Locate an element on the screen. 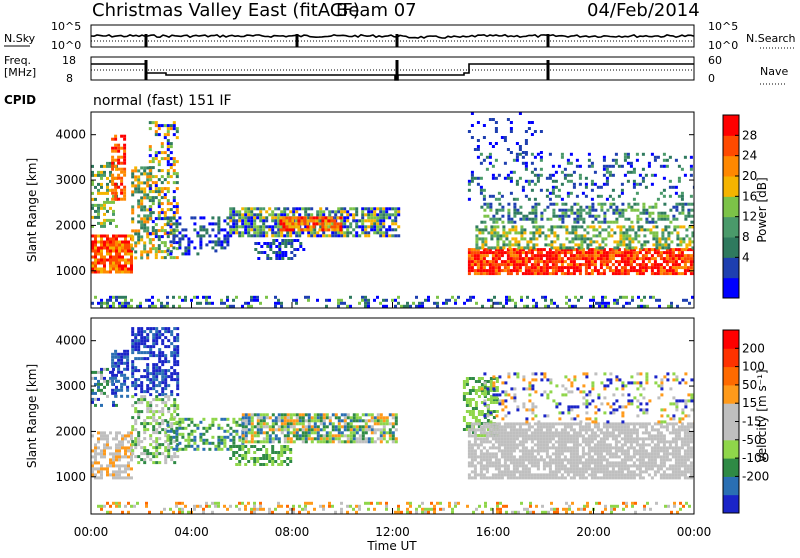  cell-p2 is located at coordinates (104, 220).